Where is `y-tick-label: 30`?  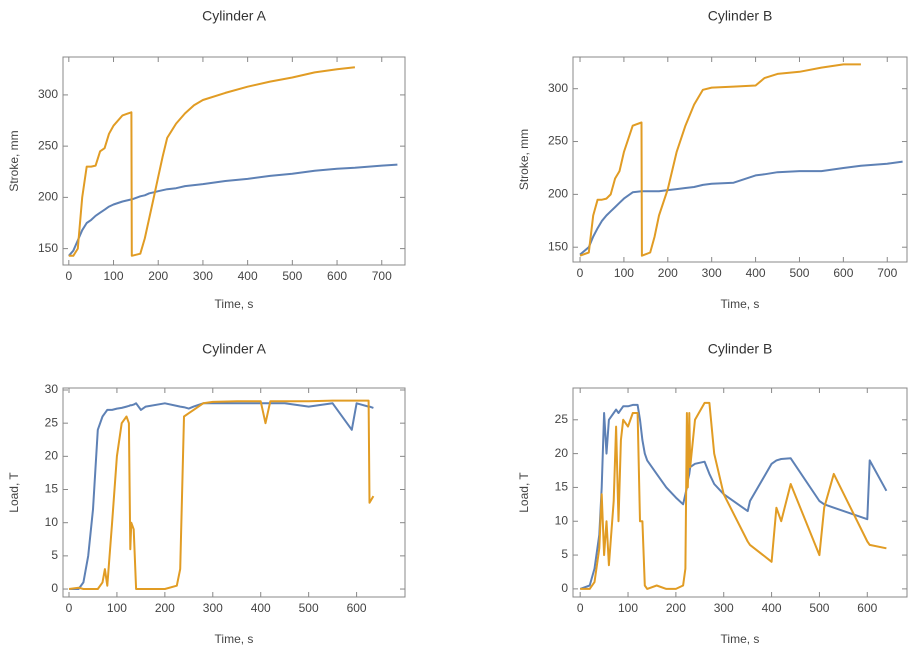
y-tick-label: 30 is located at coordinates (52, 389).